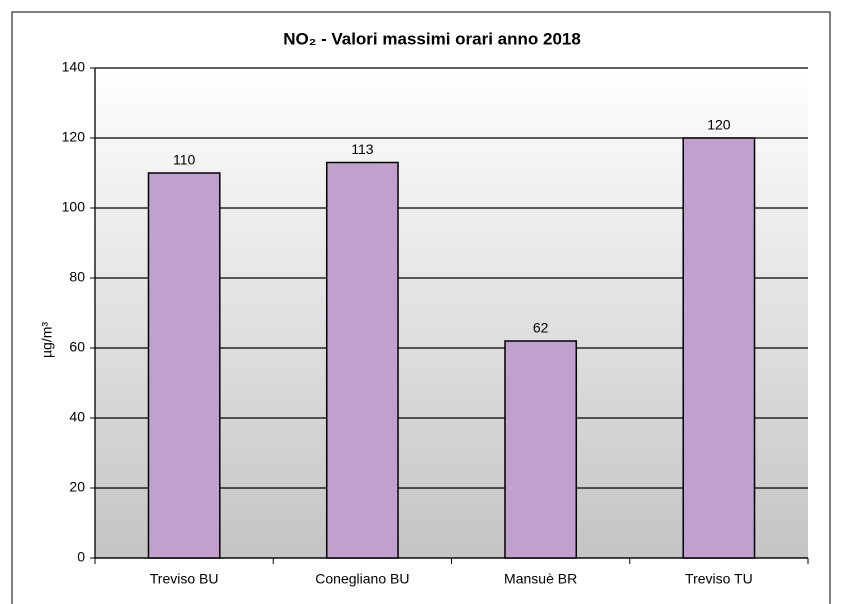 This screenshot has height=604, width=844. Describe the element at coordinates (362, 579) in the screenshot. I see `x-tick-label: Conegliano BU` at that location.